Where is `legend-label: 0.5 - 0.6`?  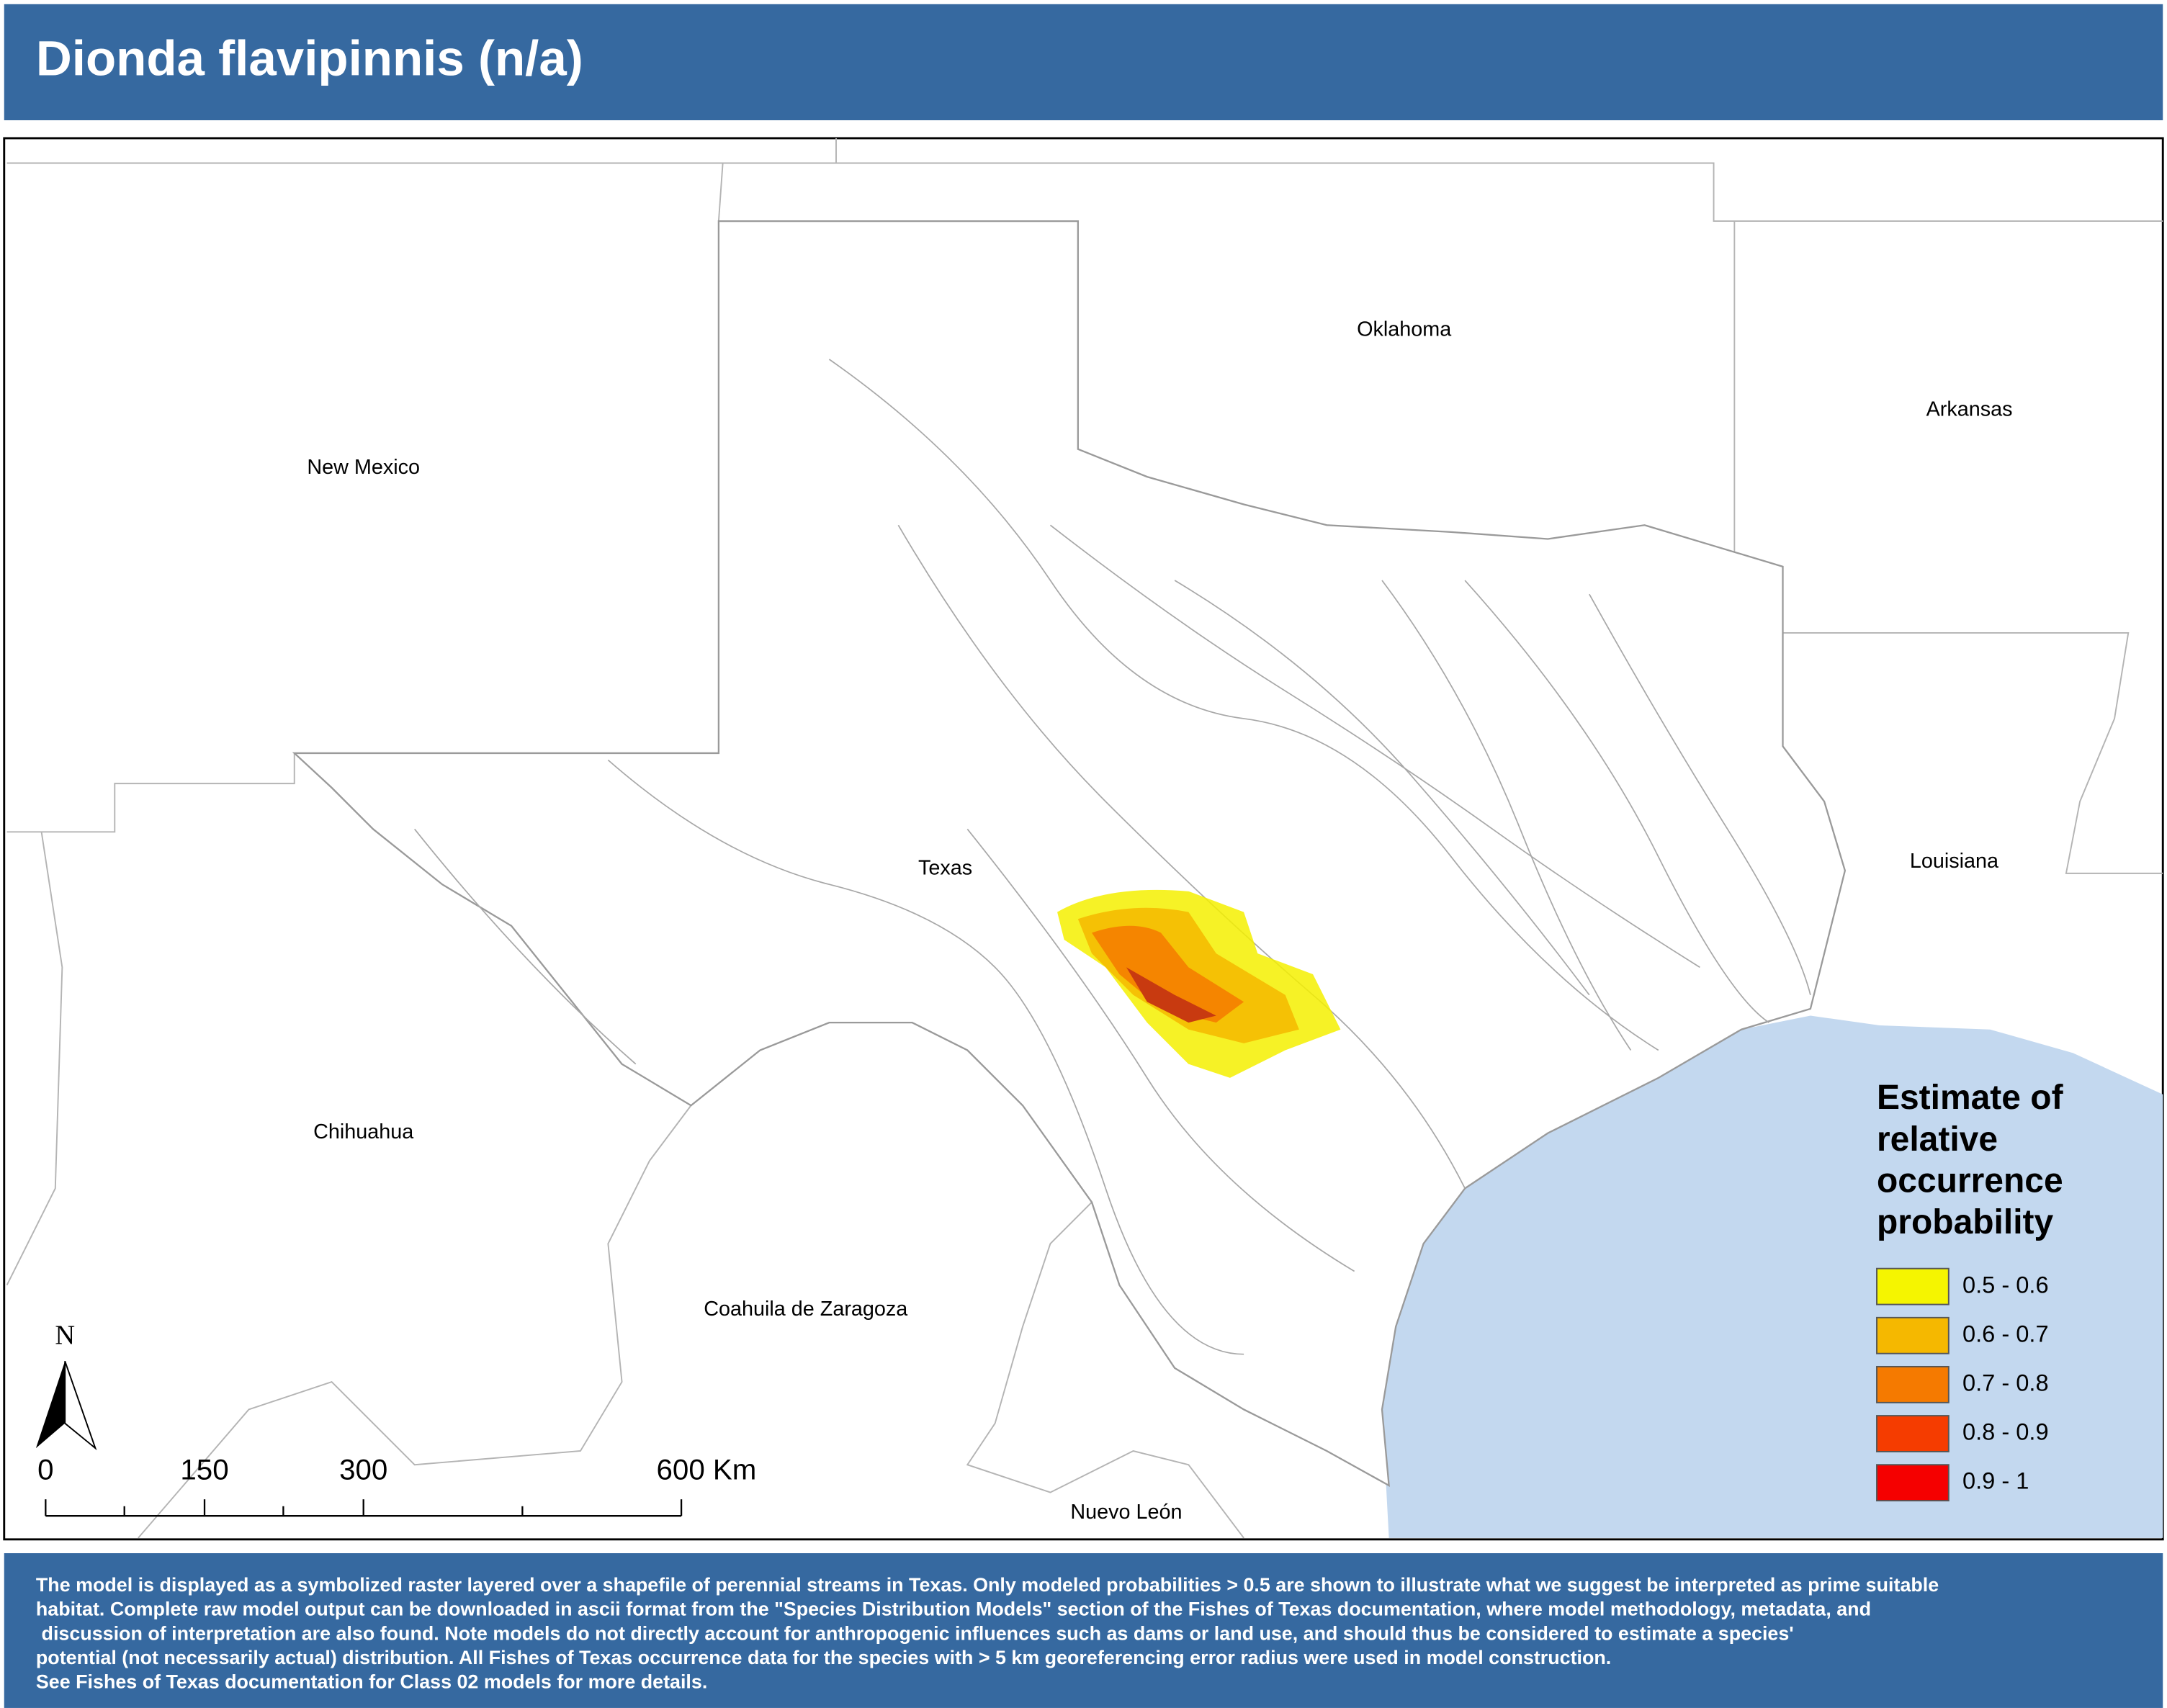
legend-label: 0.5 - 0.6 is located at coordinates (2005, 1284).